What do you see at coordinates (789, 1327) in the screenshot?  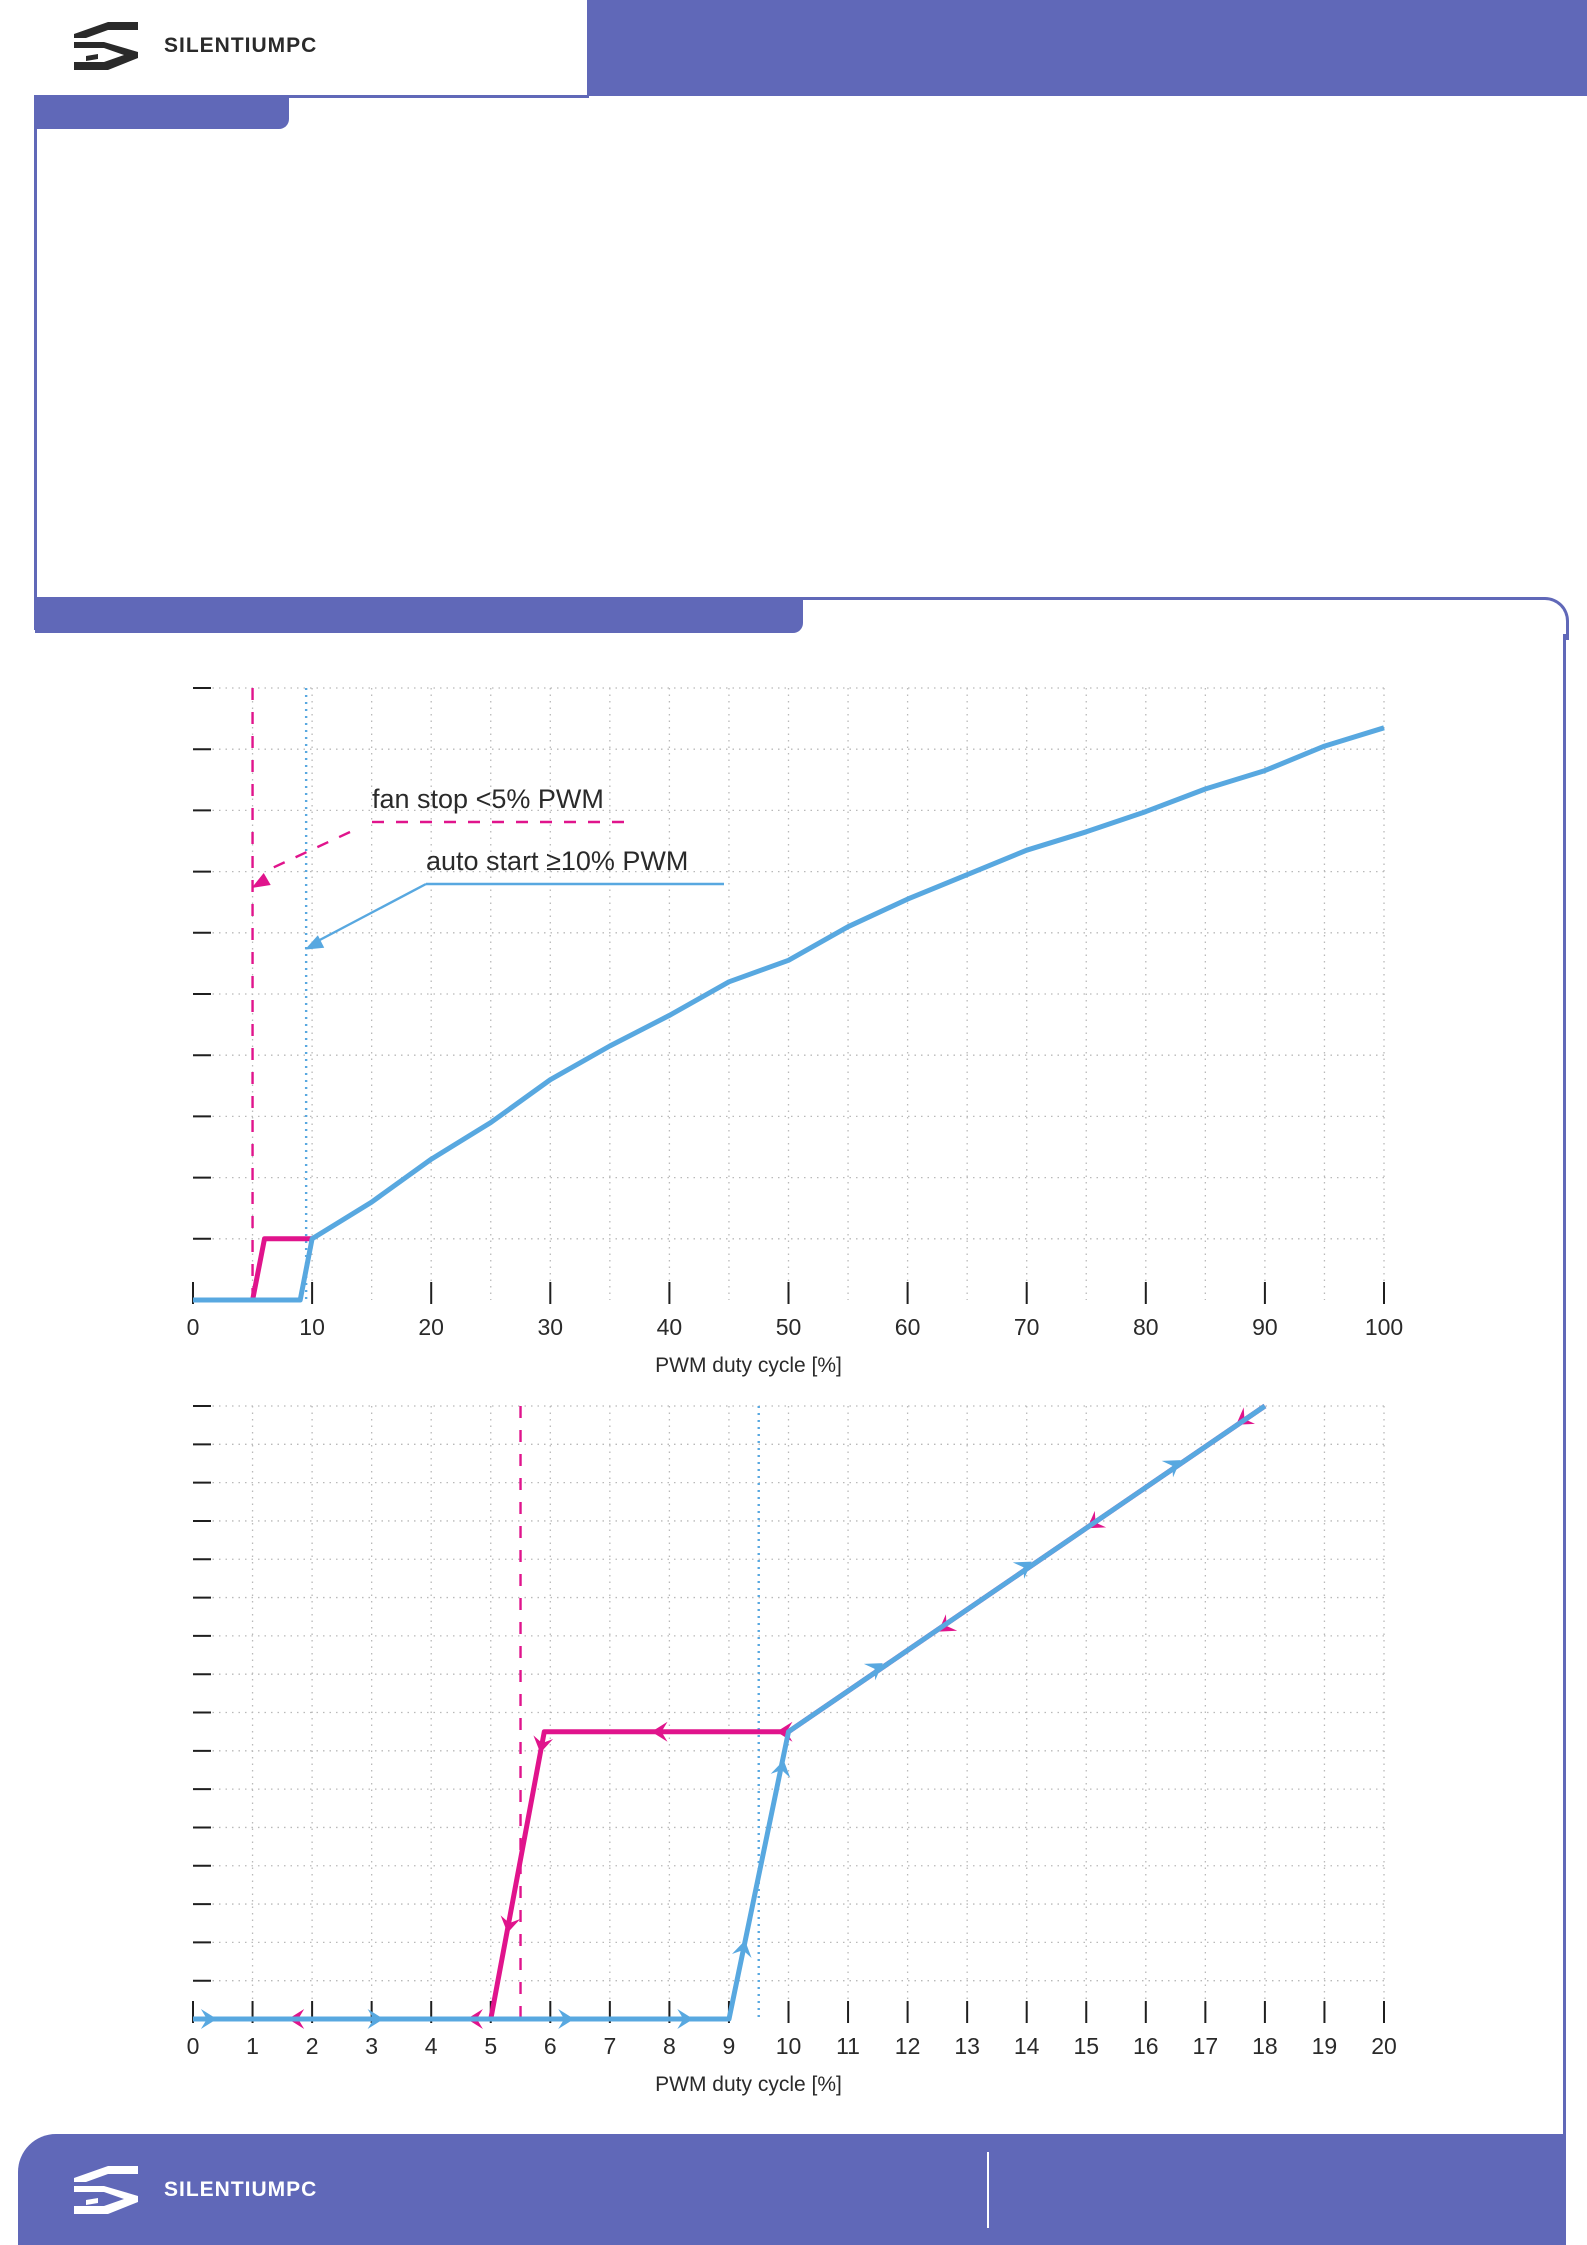 I see `x-tick-label: 50` at bounding box center [789, 1327].